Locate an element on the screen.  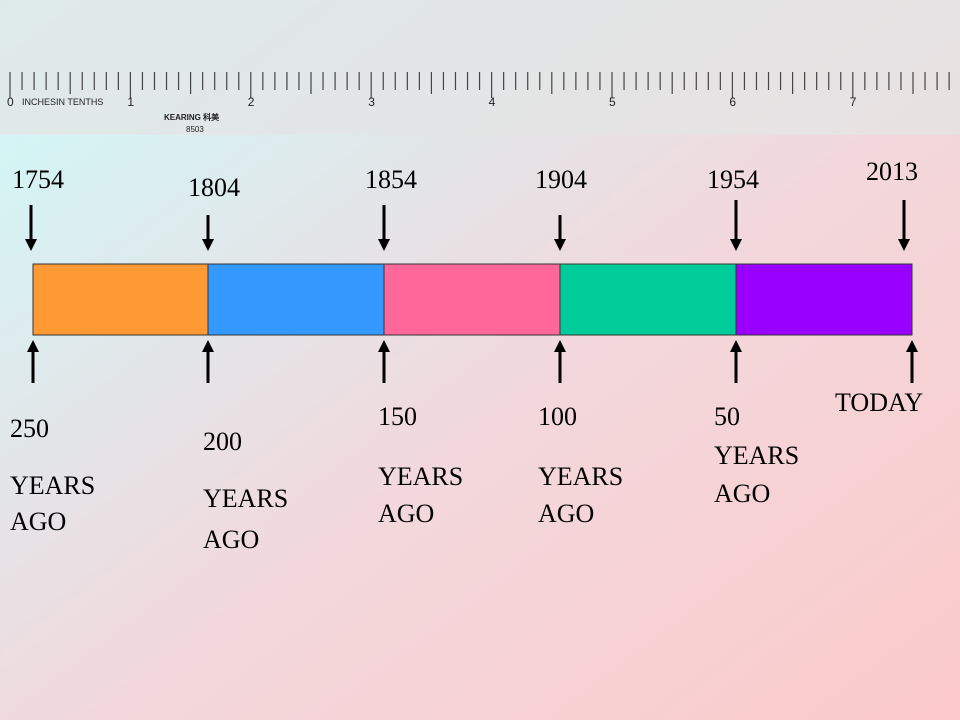
year-label: 1854 is located at coordinates (391, 179).